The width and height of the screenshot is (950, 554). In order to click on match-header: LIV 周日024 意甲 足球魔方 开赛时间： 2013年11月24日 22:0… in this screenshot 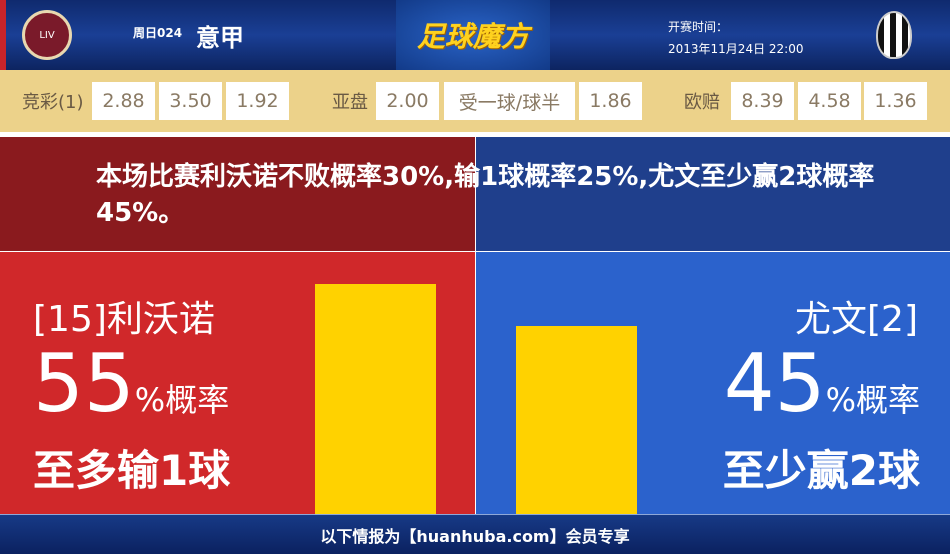, I will do `click(475, 35)`.